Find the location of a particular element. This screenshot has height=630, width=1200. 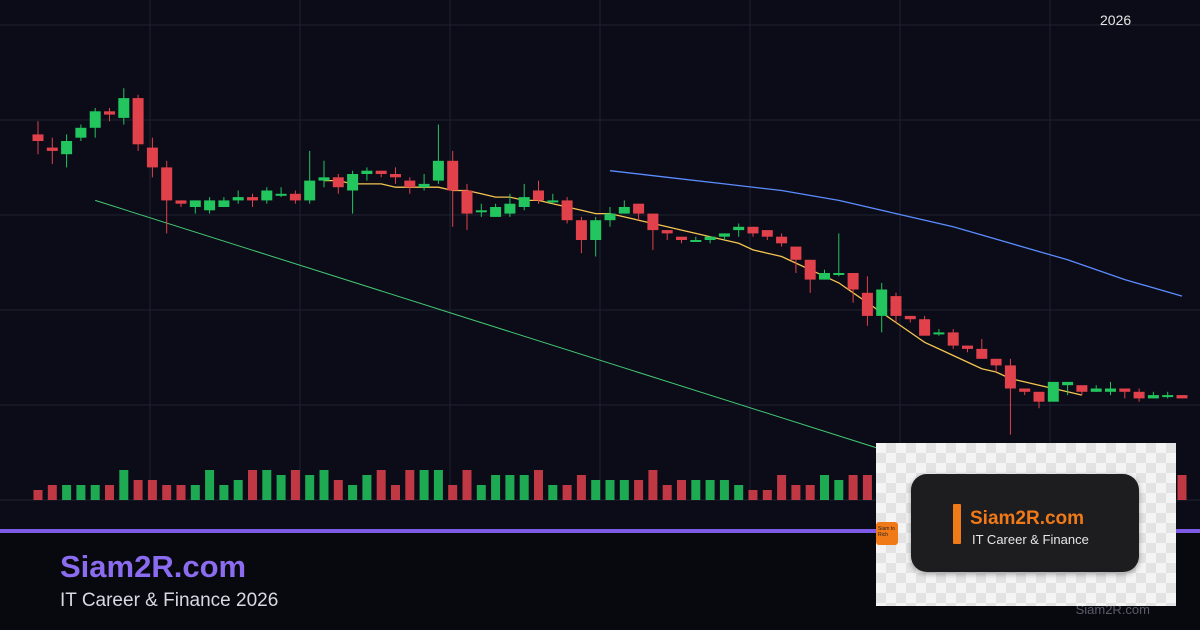

brand-tagline: IT Career & Finance 2026 is located at coordinates (169, 600).